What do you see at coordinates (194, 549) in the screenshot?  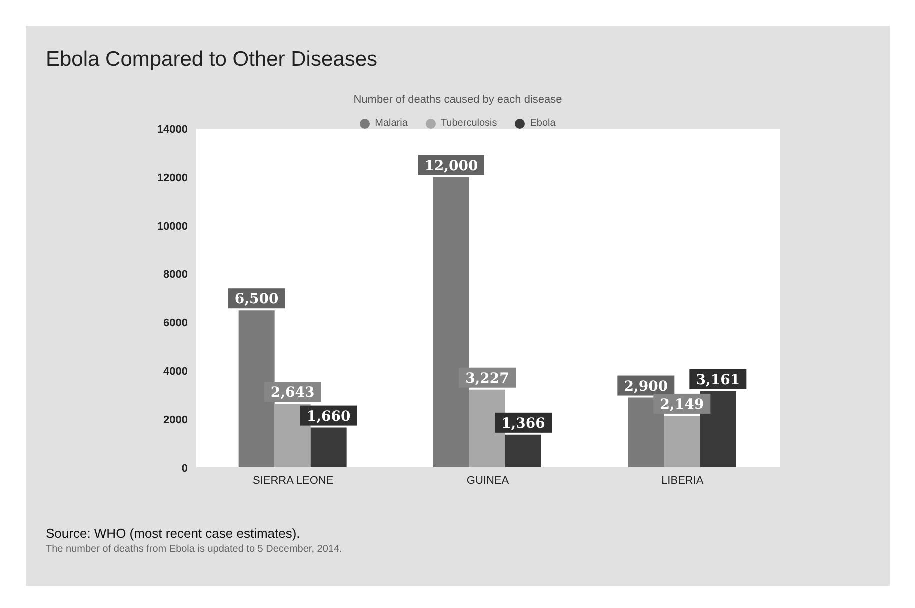 I see `text: The number of deaths from Ebola is updated to 5 December, 2014.` at bounding box center [194, 549].